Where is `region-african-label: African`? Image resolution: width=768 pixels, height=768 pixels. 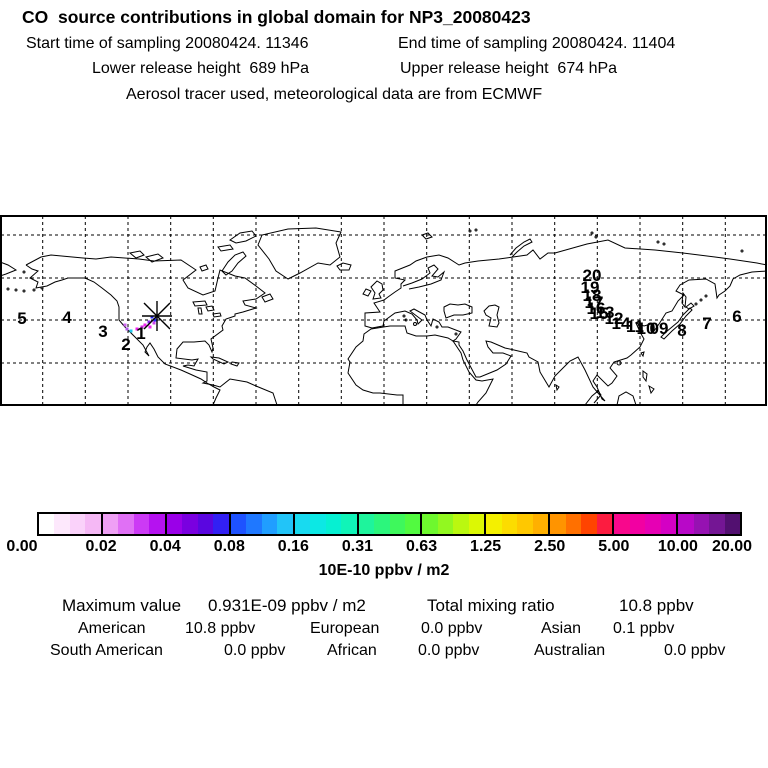
region-african-label: African is located at coordinates (352, 650).